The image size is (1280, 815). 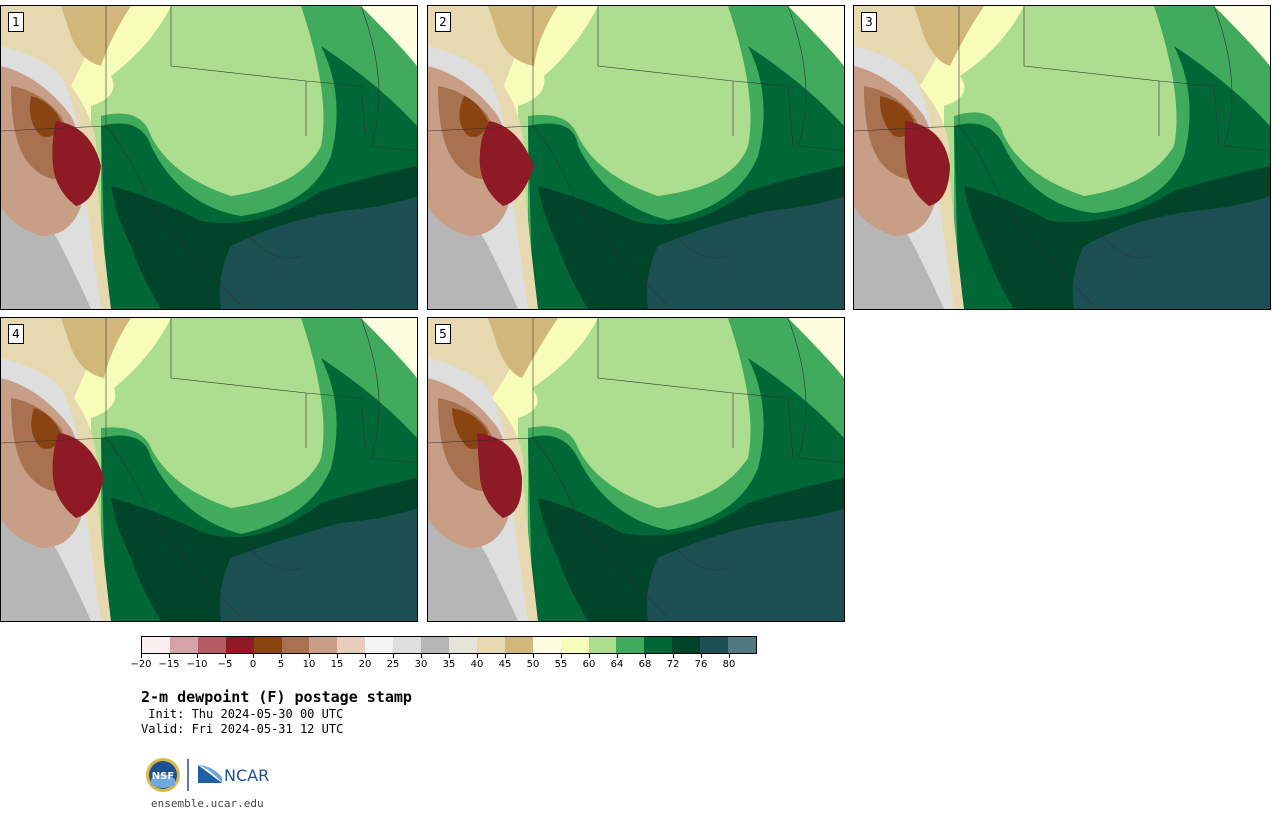 What do you see at coordinates (169, 664) in the screenshot?
I see `colorbar-tick-label: −15` at bounding box center [169, 664].